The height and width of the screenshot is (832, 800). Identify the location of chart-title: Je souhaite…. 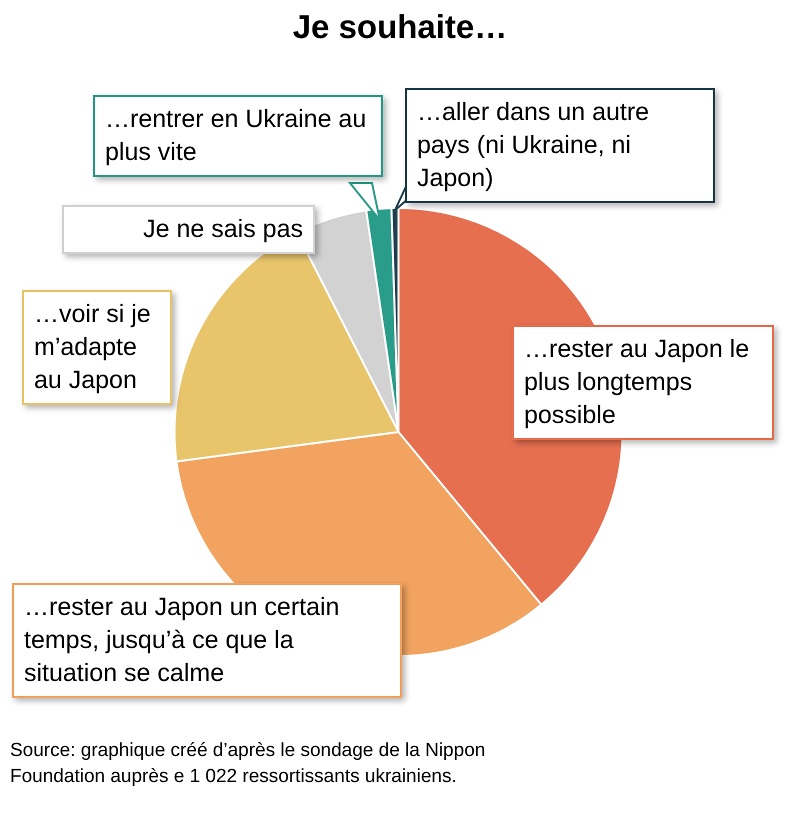
(400, 27).